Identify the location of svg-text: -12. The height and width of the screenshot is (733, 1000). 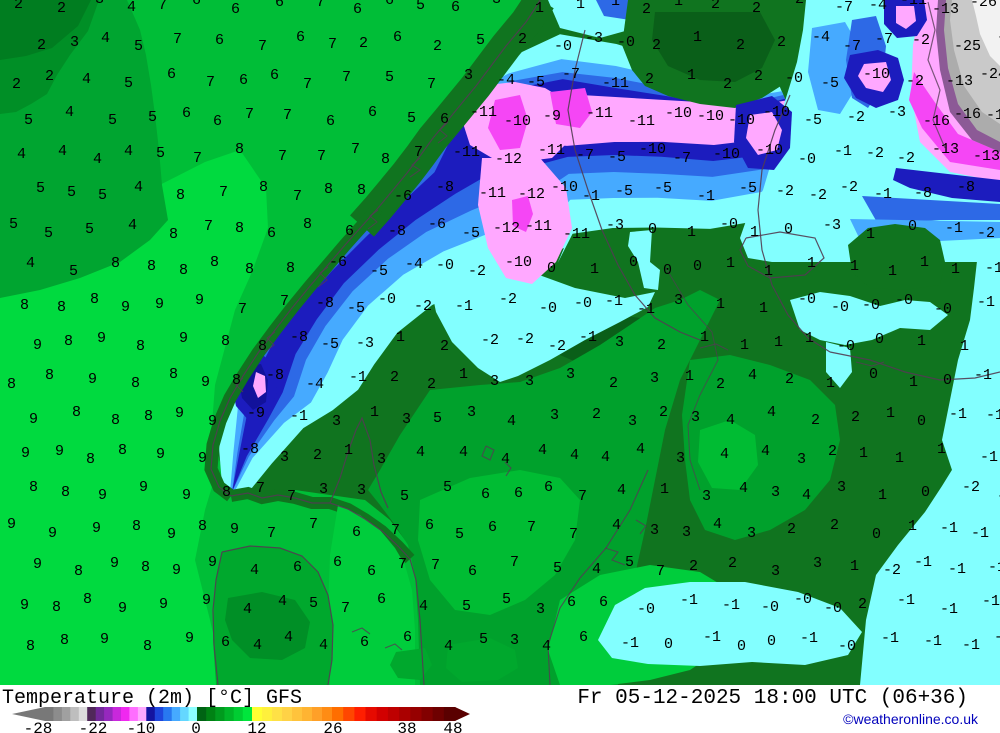
(508, 159).